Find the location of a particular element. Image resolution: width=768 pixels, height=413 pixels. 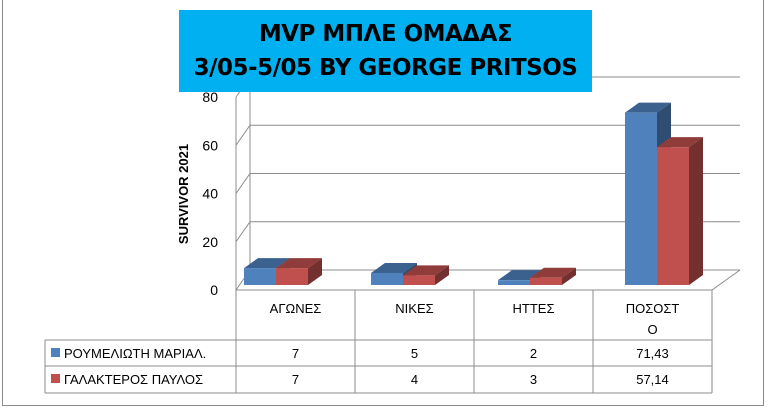

data-label: 5 is located at coordinates (414, 353).